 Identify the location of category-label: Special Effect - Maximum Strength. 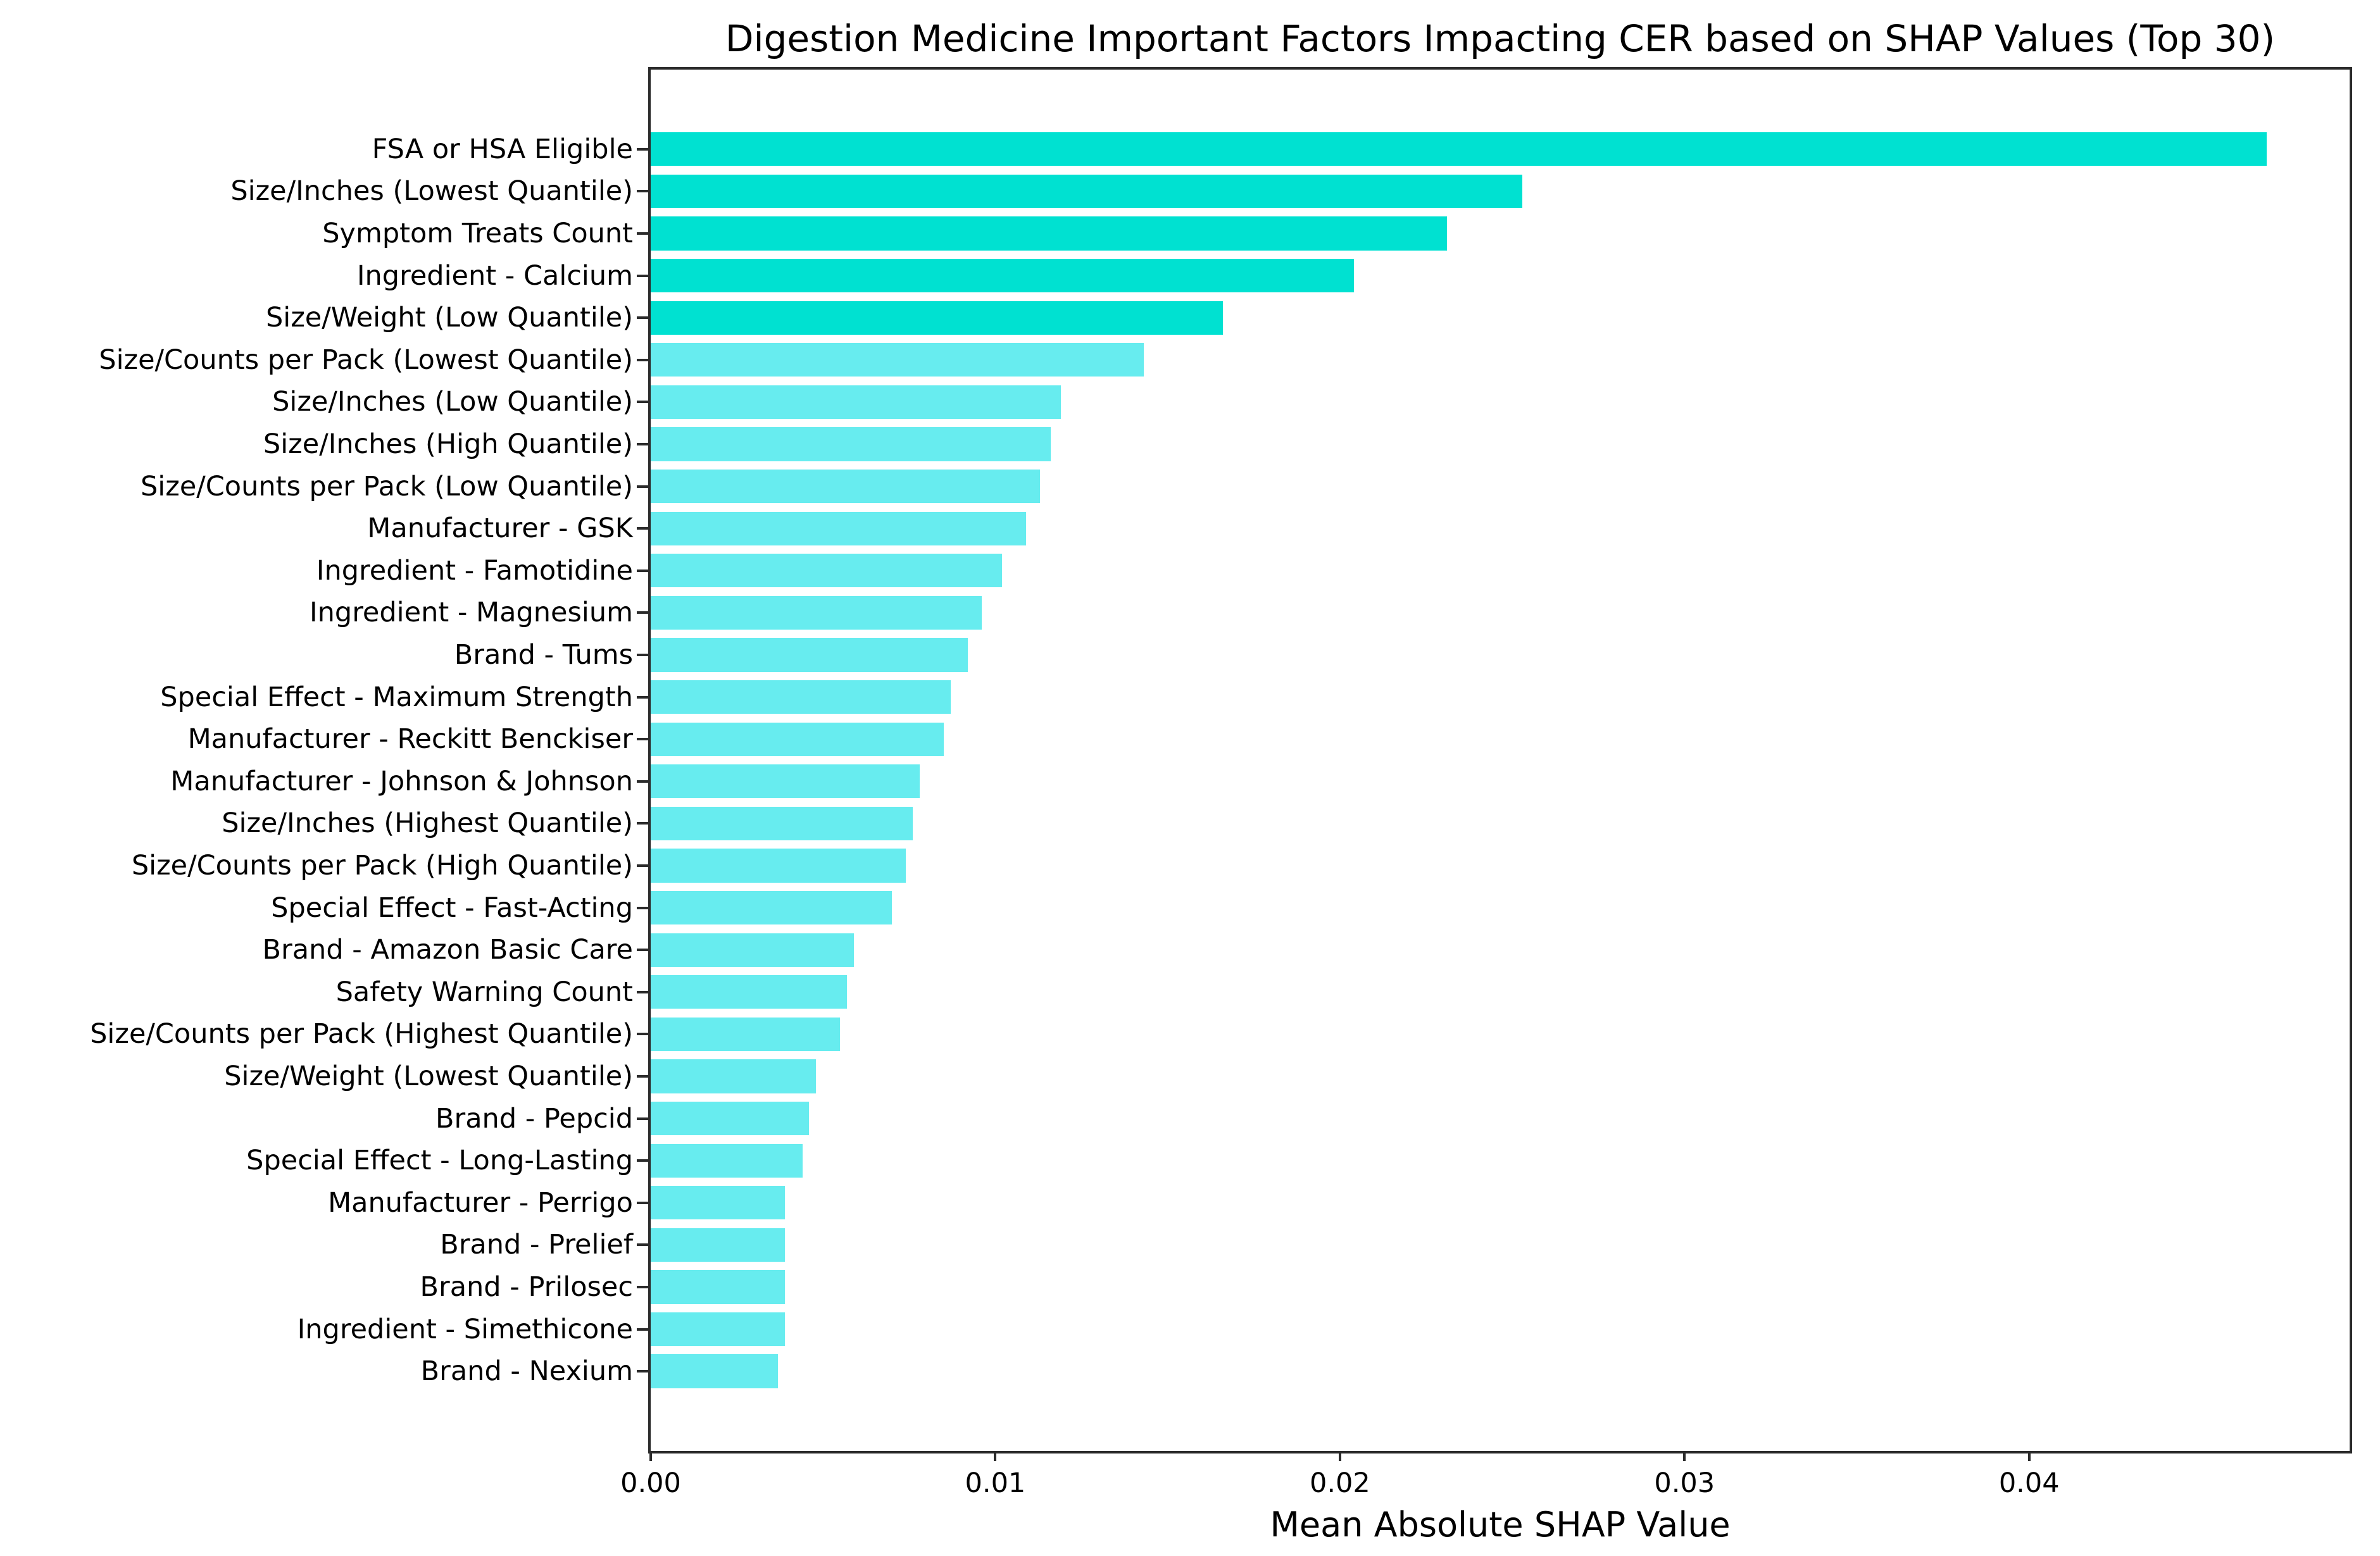
(396, 697).